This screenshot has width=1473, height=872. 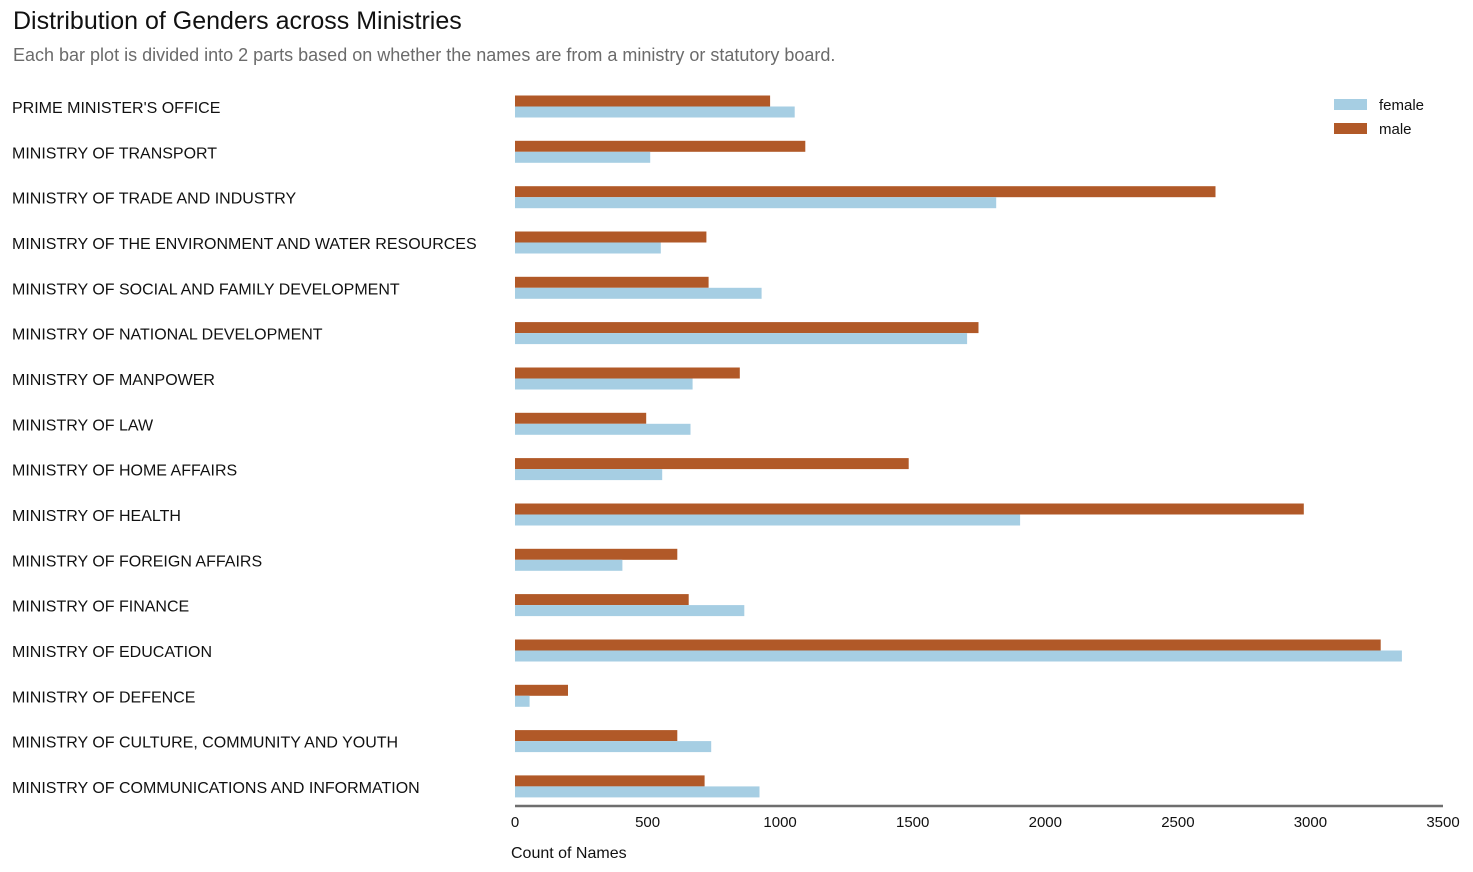 I want to click on category-label: MINISTRY OF MANPOWER, so click(x=113, y=380).